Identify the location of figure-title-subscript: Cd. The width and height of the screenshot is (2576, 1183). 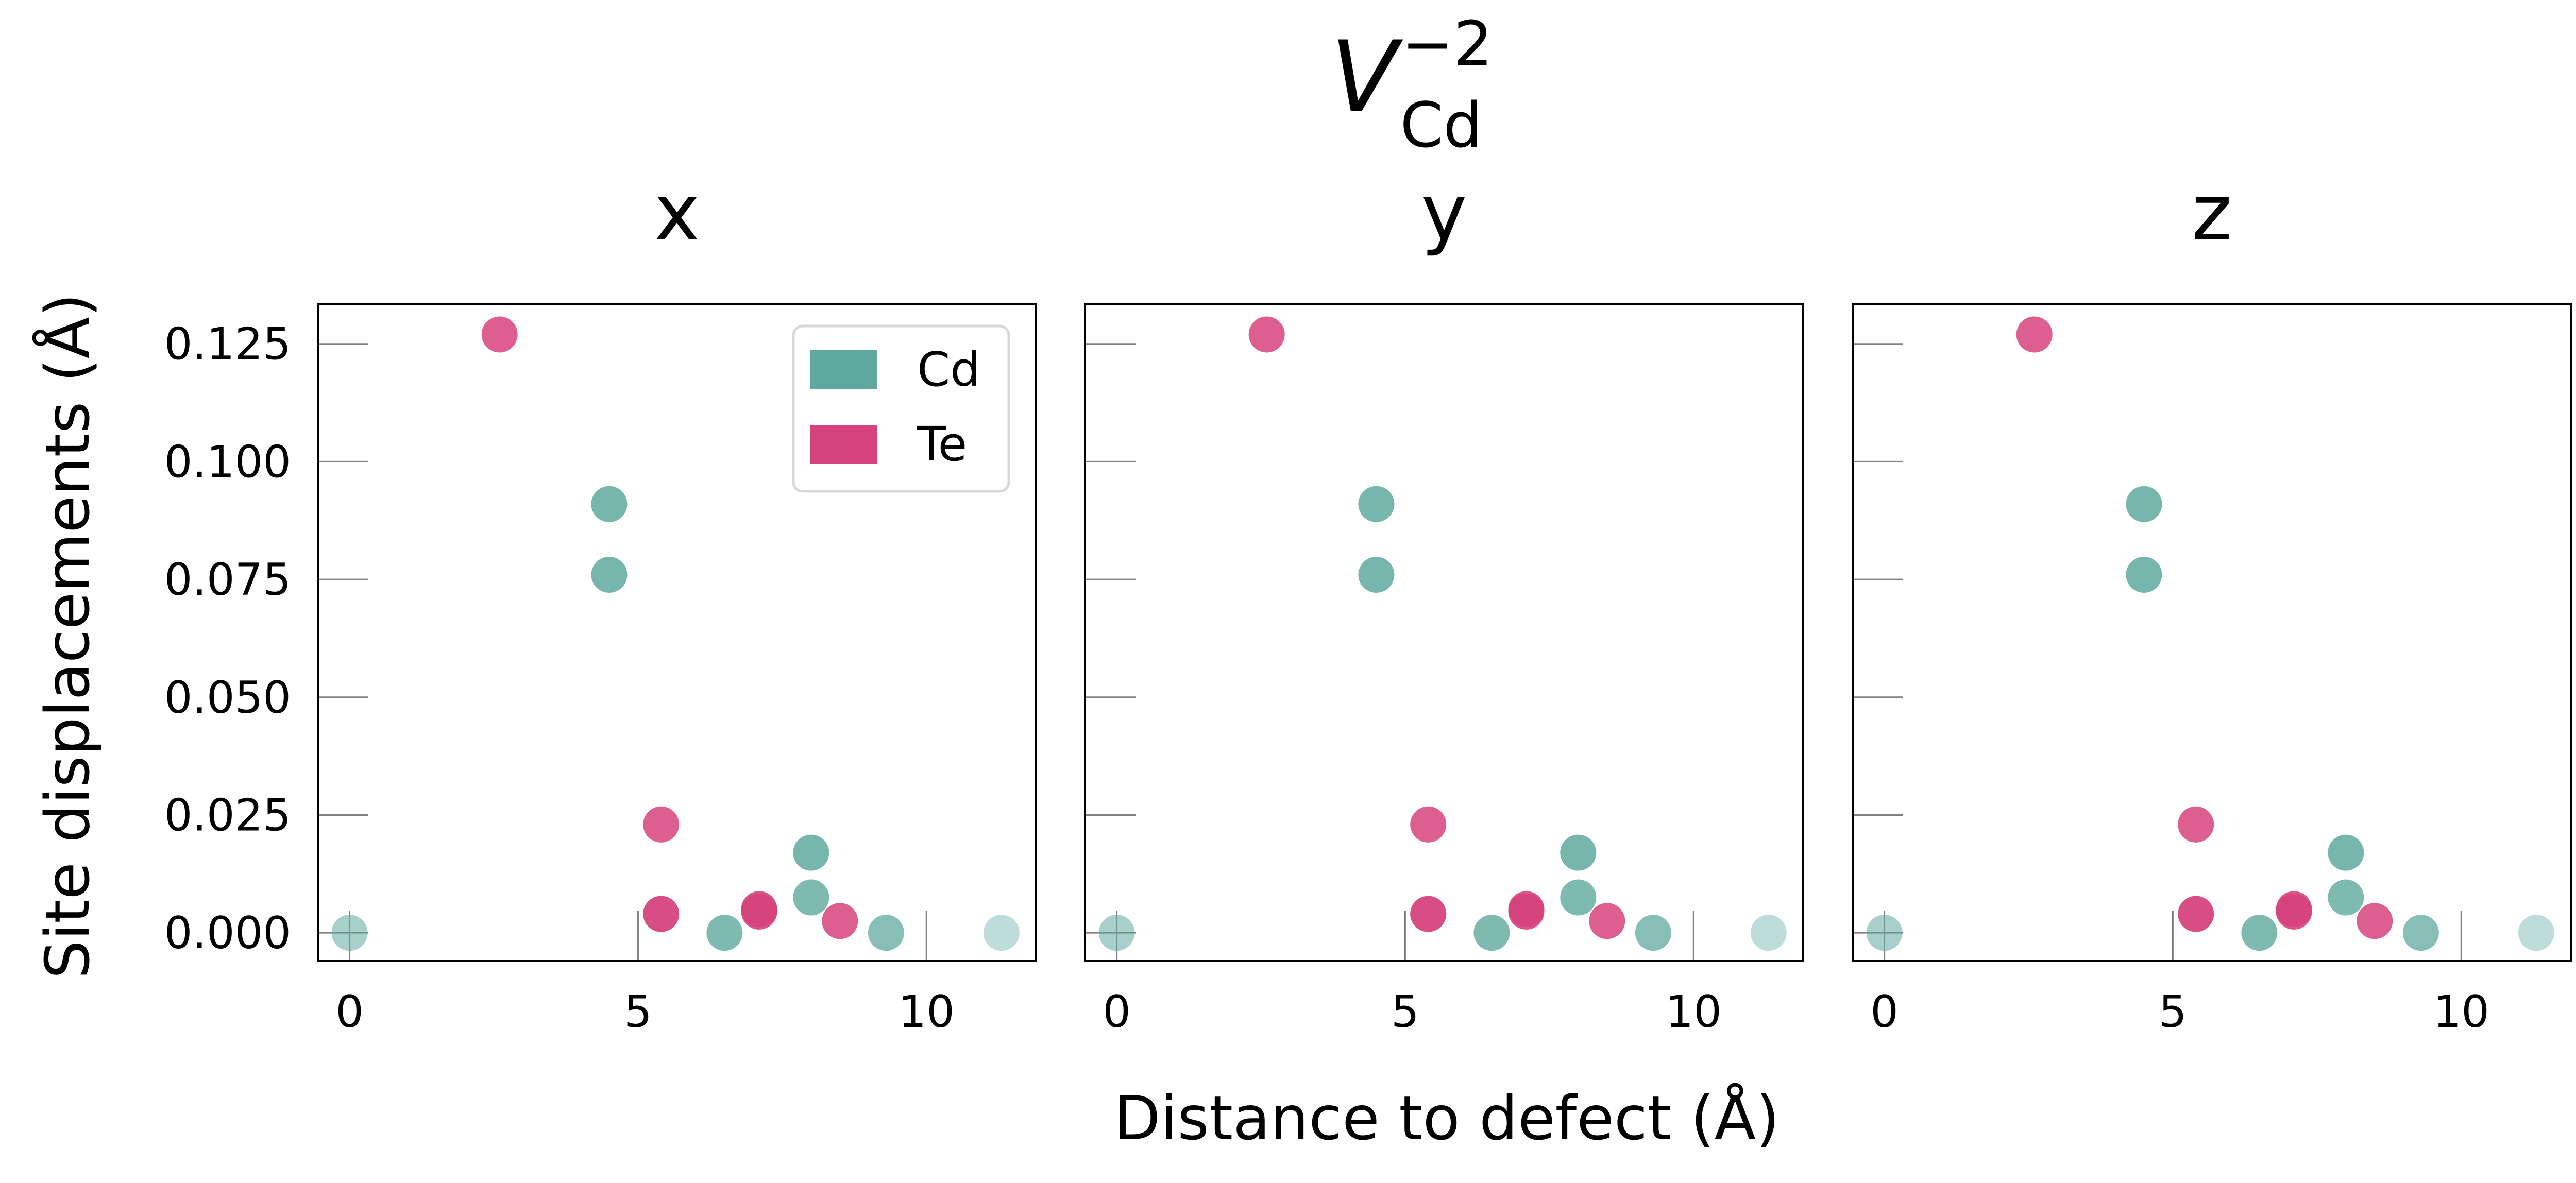
(1441, 126).